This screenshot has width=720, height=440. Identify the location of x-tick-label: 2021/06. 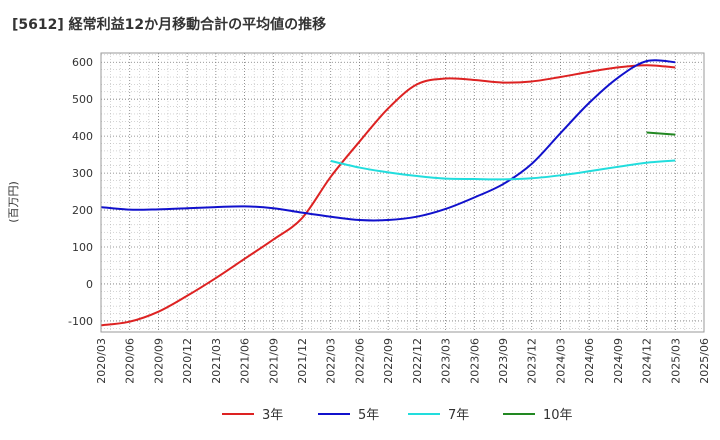
(245, 361).